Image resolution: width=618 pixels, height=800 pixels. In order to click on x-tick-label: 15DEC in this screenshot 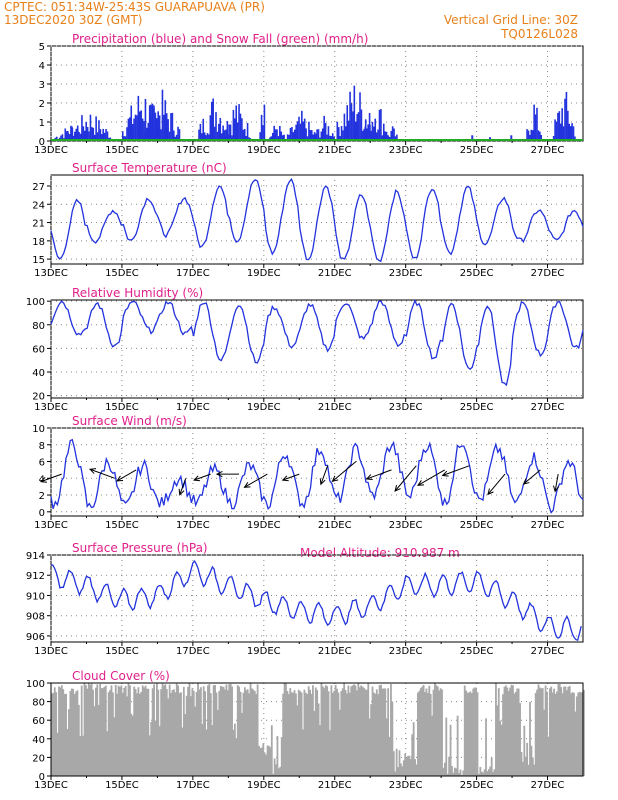, I will do `click(122, 785)`.